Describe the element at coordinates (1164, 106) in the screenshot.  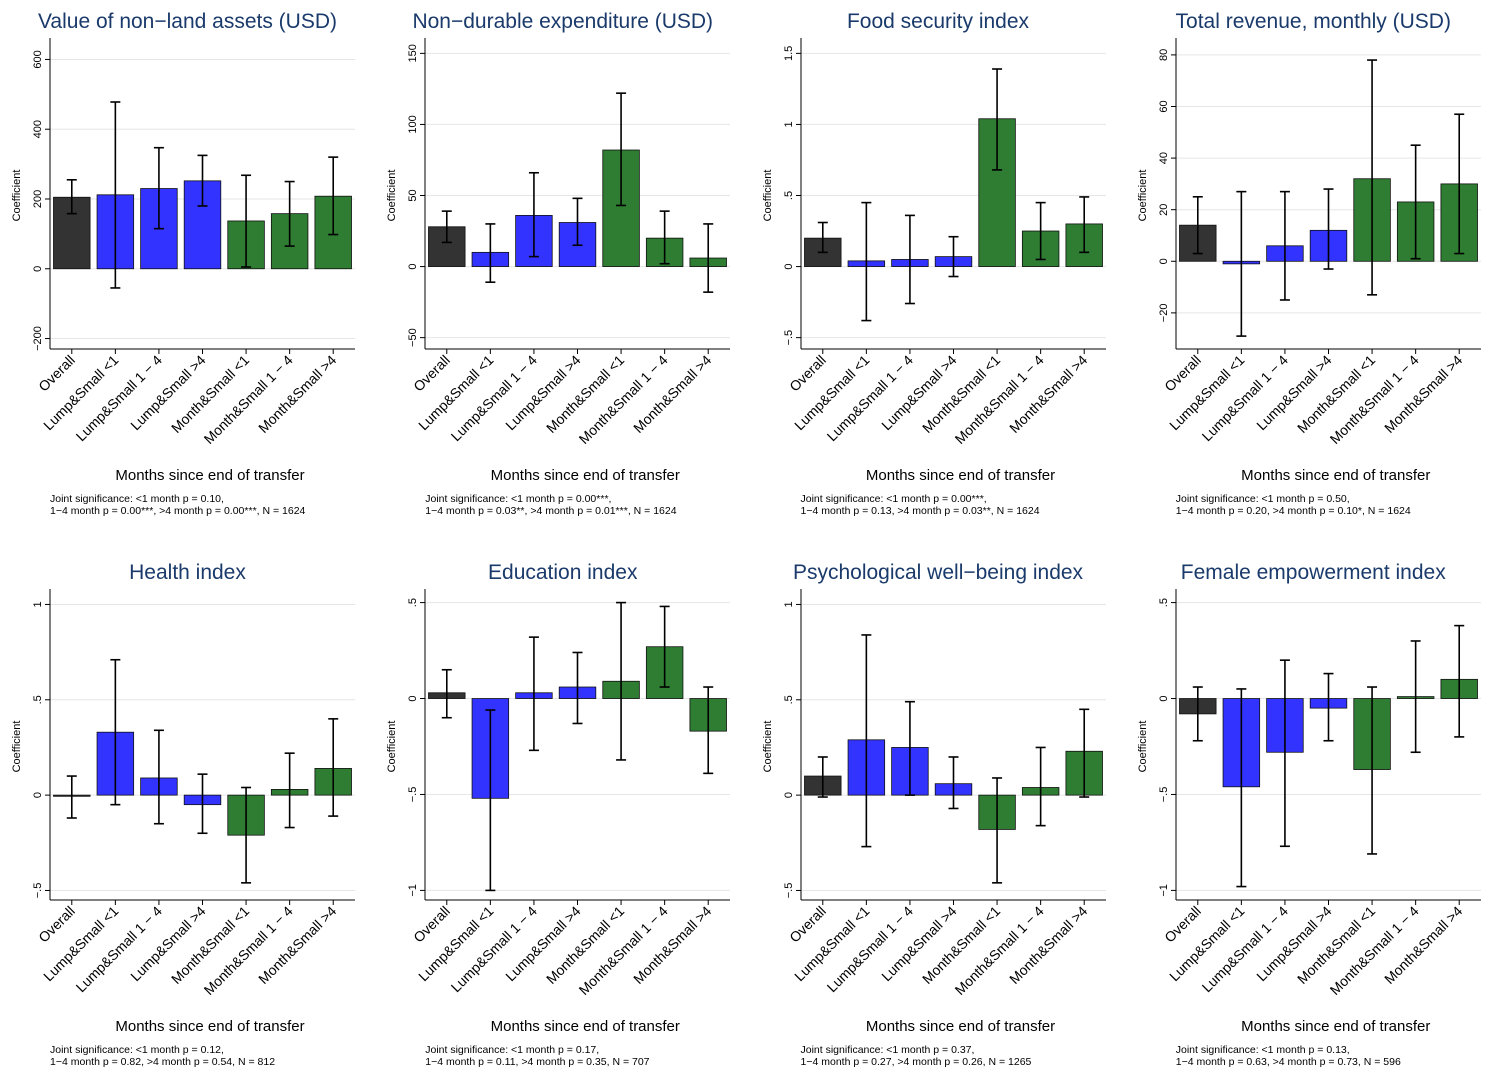
I see `y-tick-label: 60` at that location.